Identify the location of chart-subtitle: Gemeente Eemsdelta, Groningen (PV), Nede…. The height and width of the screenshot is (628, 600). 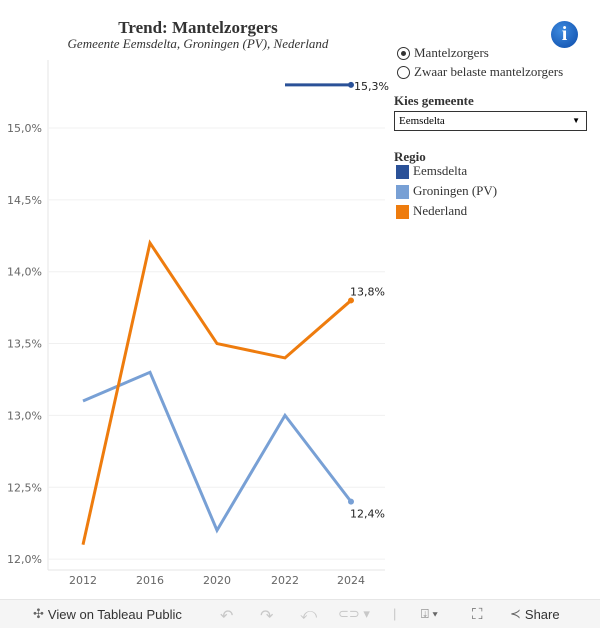
(198, 43).